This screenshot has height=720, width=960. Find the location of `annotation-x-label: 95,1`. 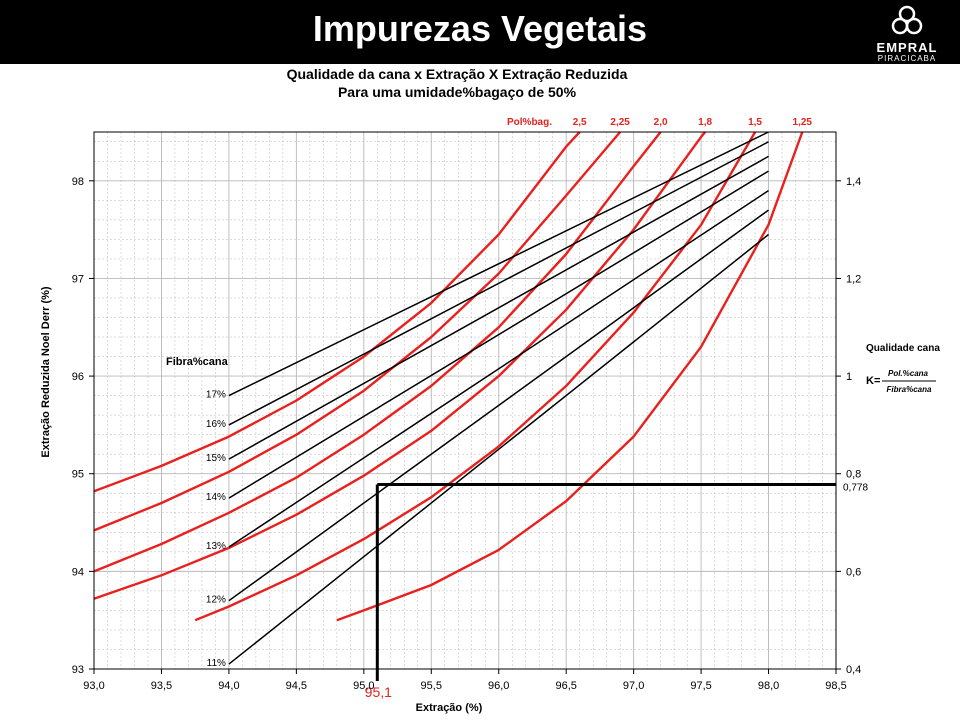

annotation-x-label: 95,1 is located at coordinates (378, 692).